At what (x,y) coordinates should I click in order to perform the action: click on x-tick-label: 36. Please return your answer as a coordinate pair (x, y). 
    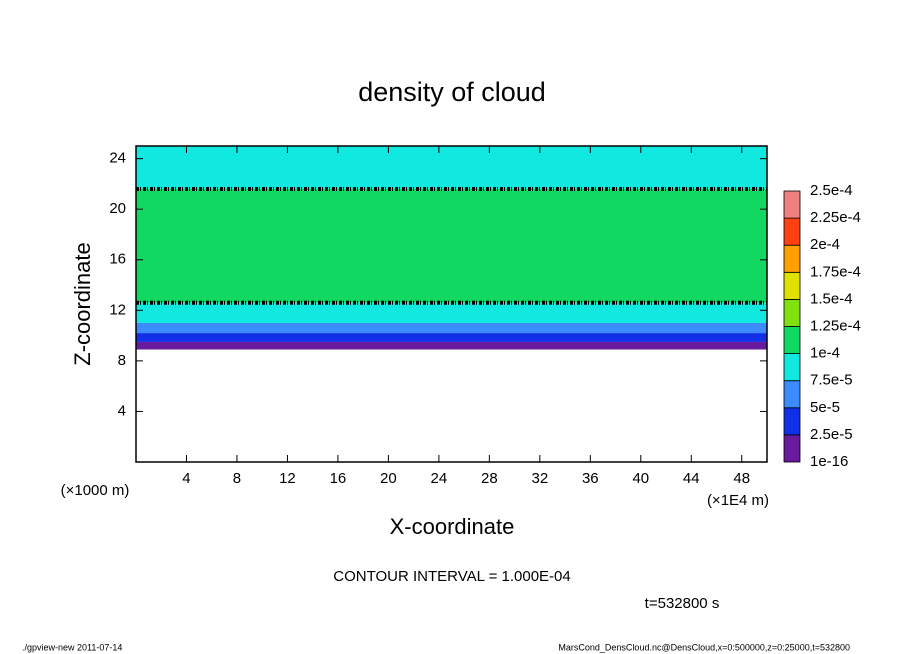
    Looking at the image, I should click on (590, 478).